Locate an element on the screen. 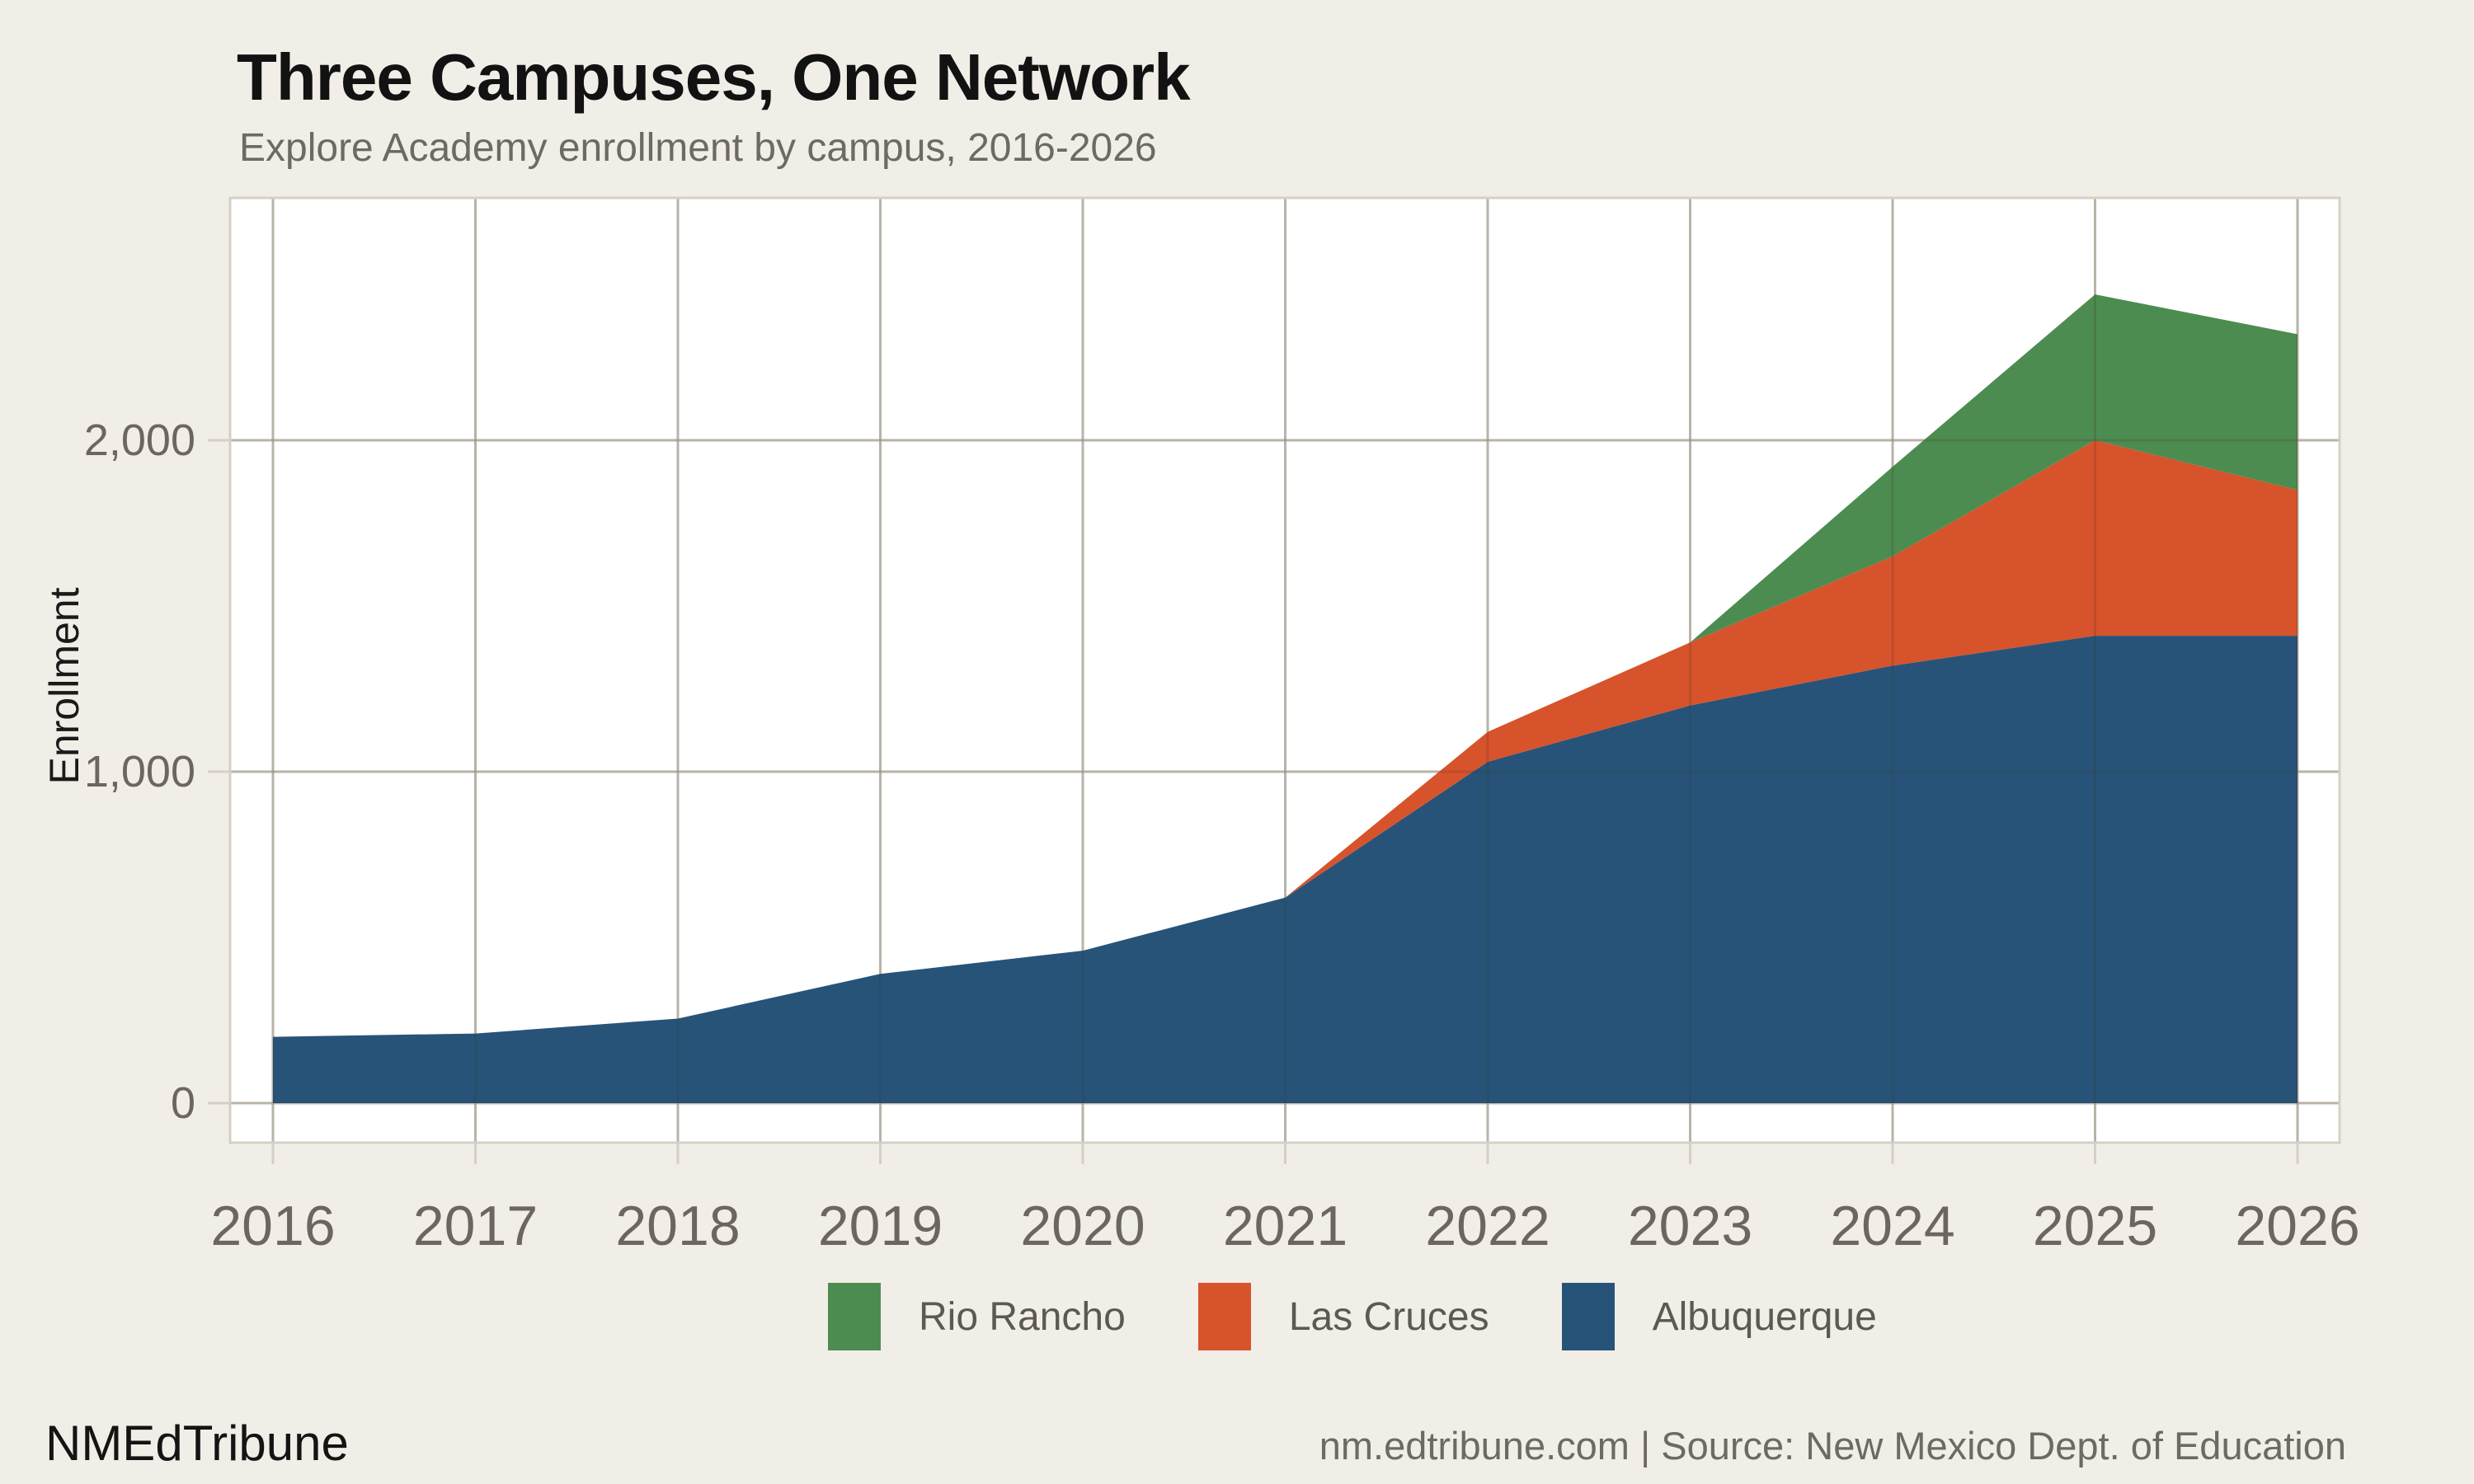 Image resolution: width=2474 pixels, height=1484 pixels. x-tick-label: 2019 is located at coordinates (880, 1226).